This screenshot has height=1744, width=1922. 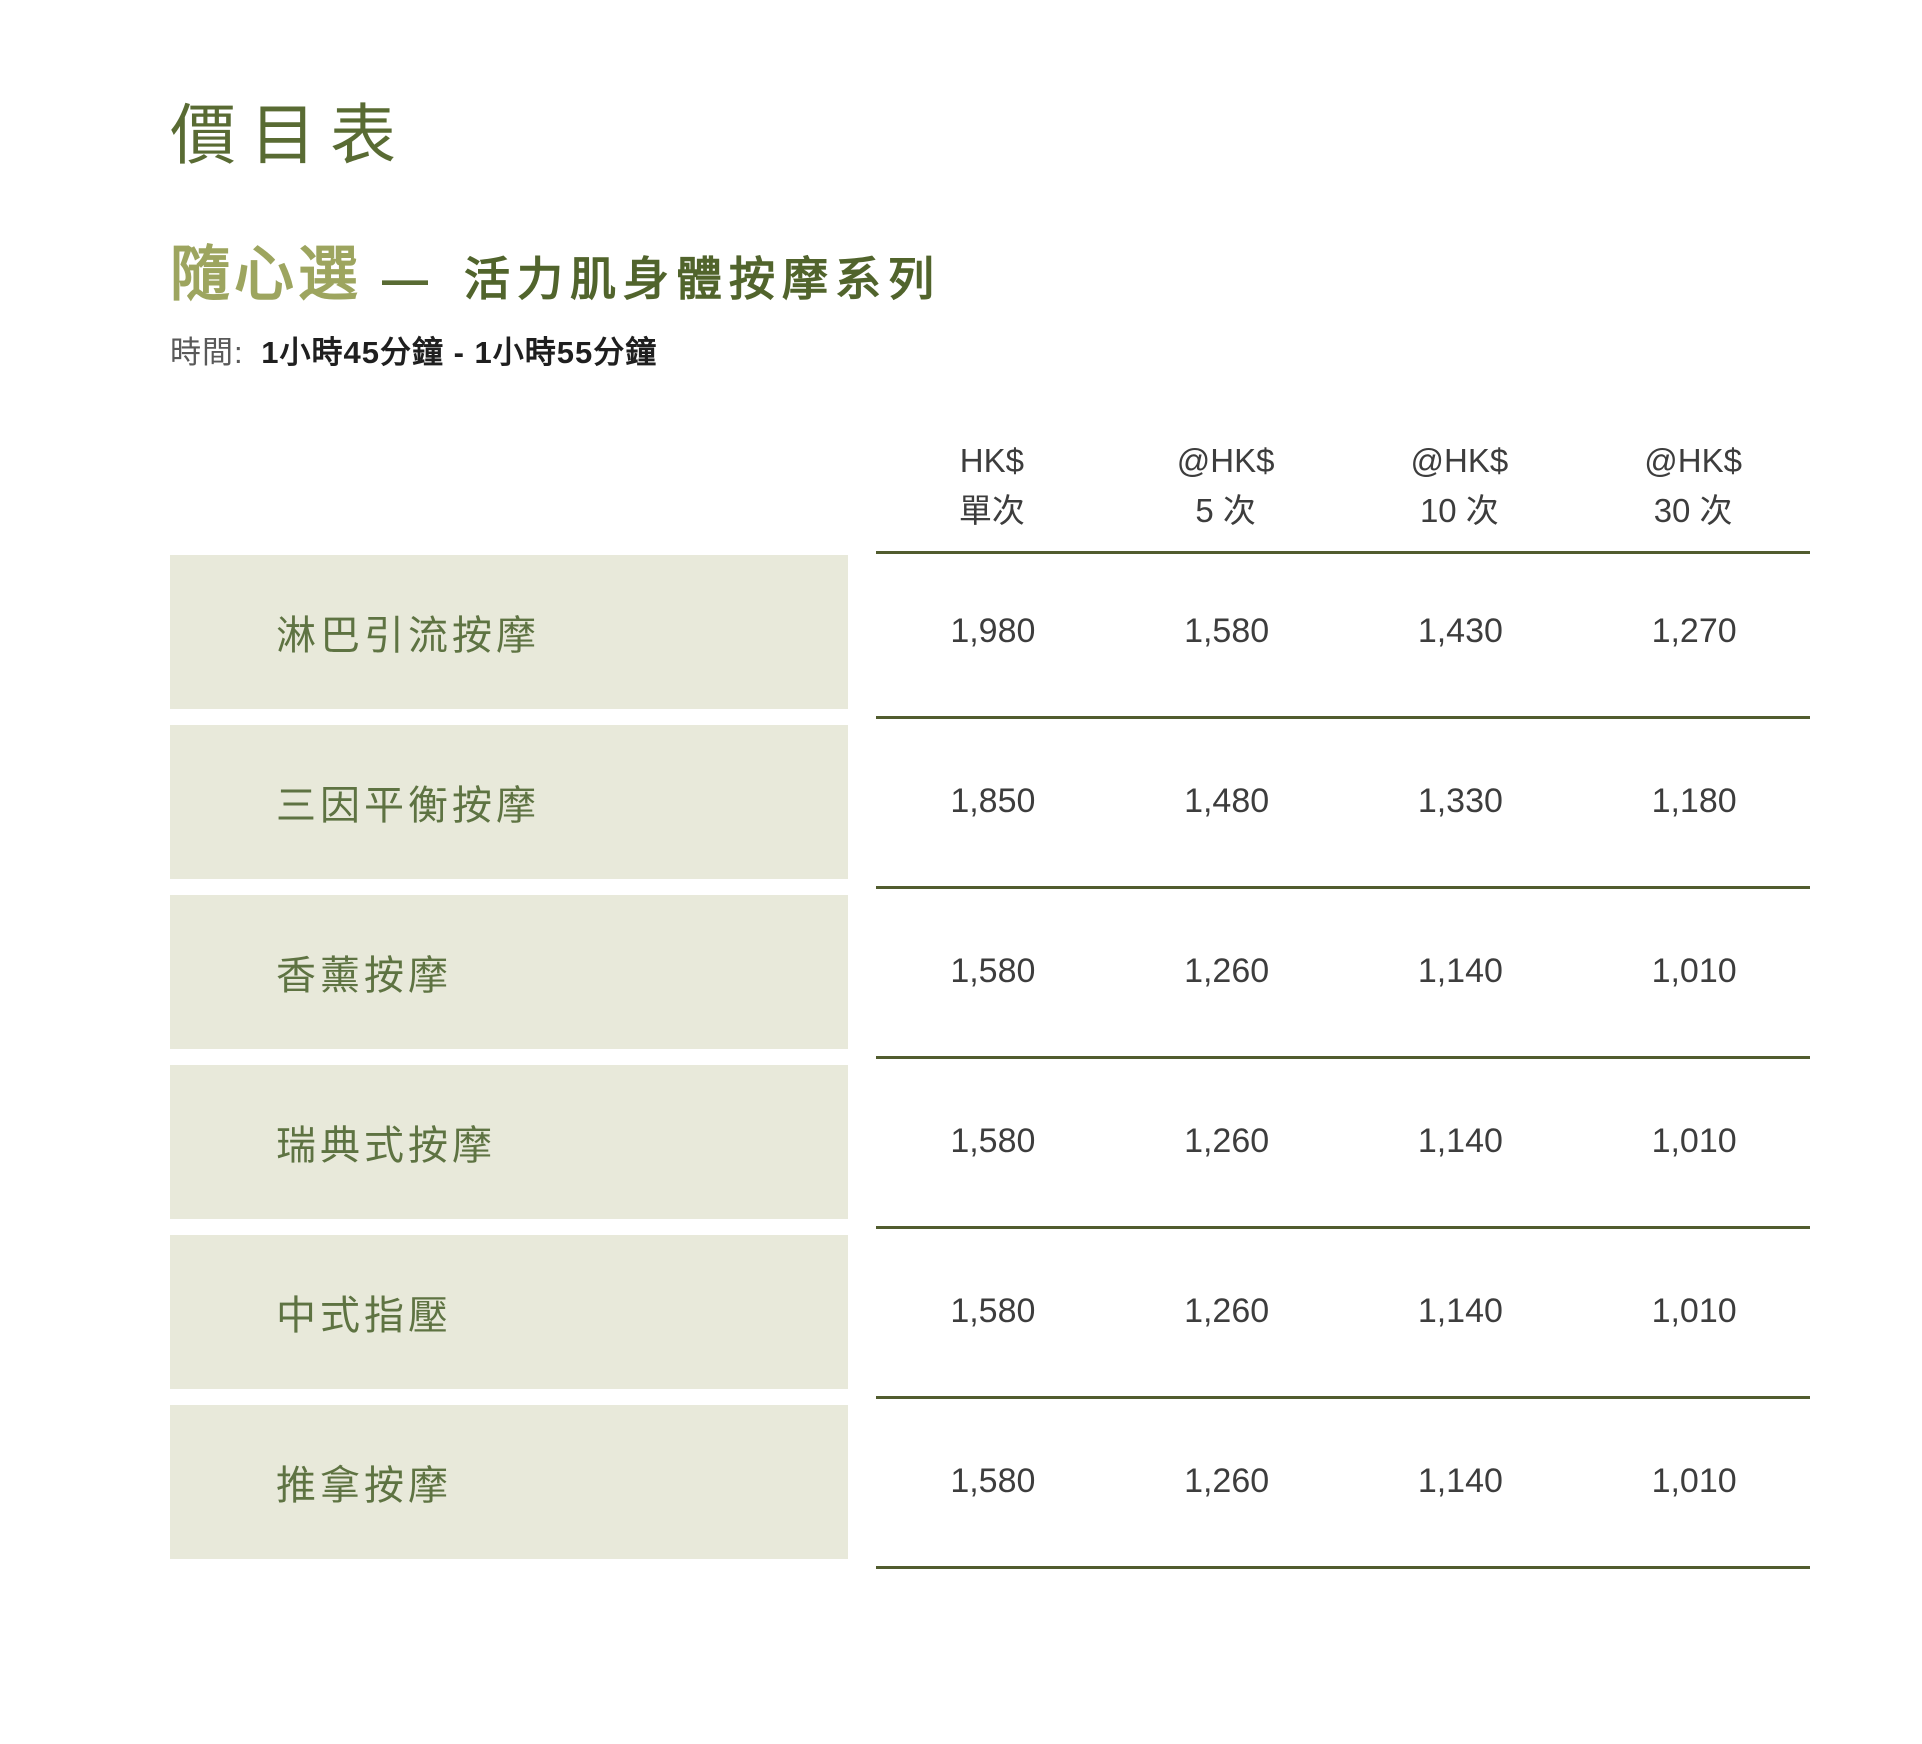 I want to click on column-header-single: HK$ 單次, so click(x=992, y=486).